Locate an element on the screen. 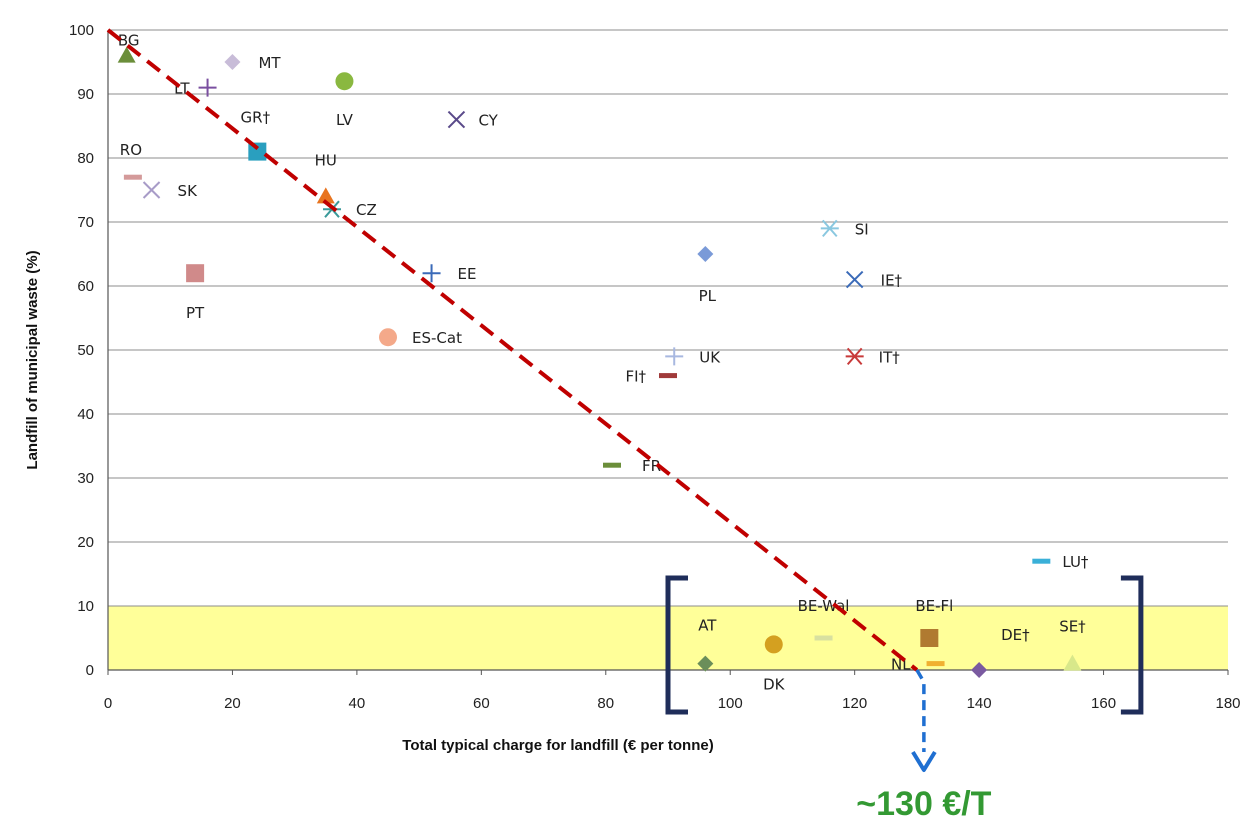 Image resolution: width=1257 pixels, height=833 pixels. x-tick-labels: 0 20 40 60 80 100 120 140 160 180 is located at coordinates (672, 691).